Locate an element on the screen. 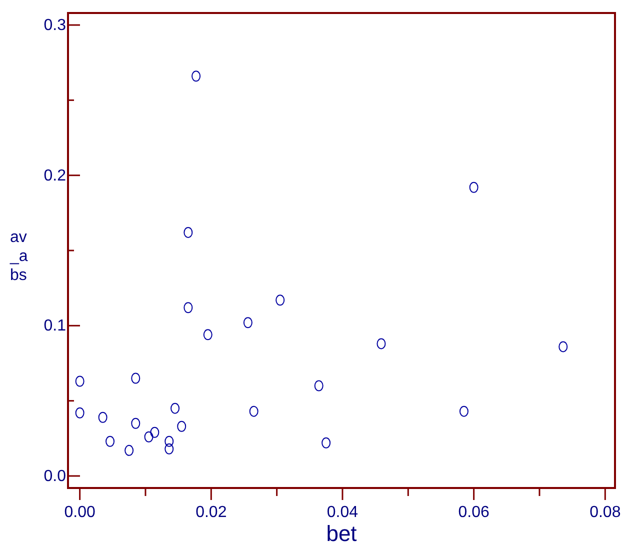 The height and width of the screenshot is (549, 628). y-tick-label: 0.0 is located at coordinates (55, 476).